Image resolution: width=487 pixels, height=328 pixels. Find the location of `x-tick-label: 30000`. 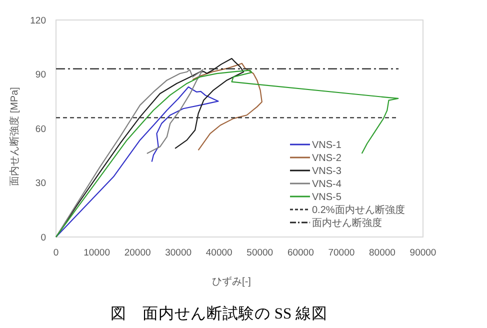

x-tick-label: 30000 is located at coordinates (178, 252).